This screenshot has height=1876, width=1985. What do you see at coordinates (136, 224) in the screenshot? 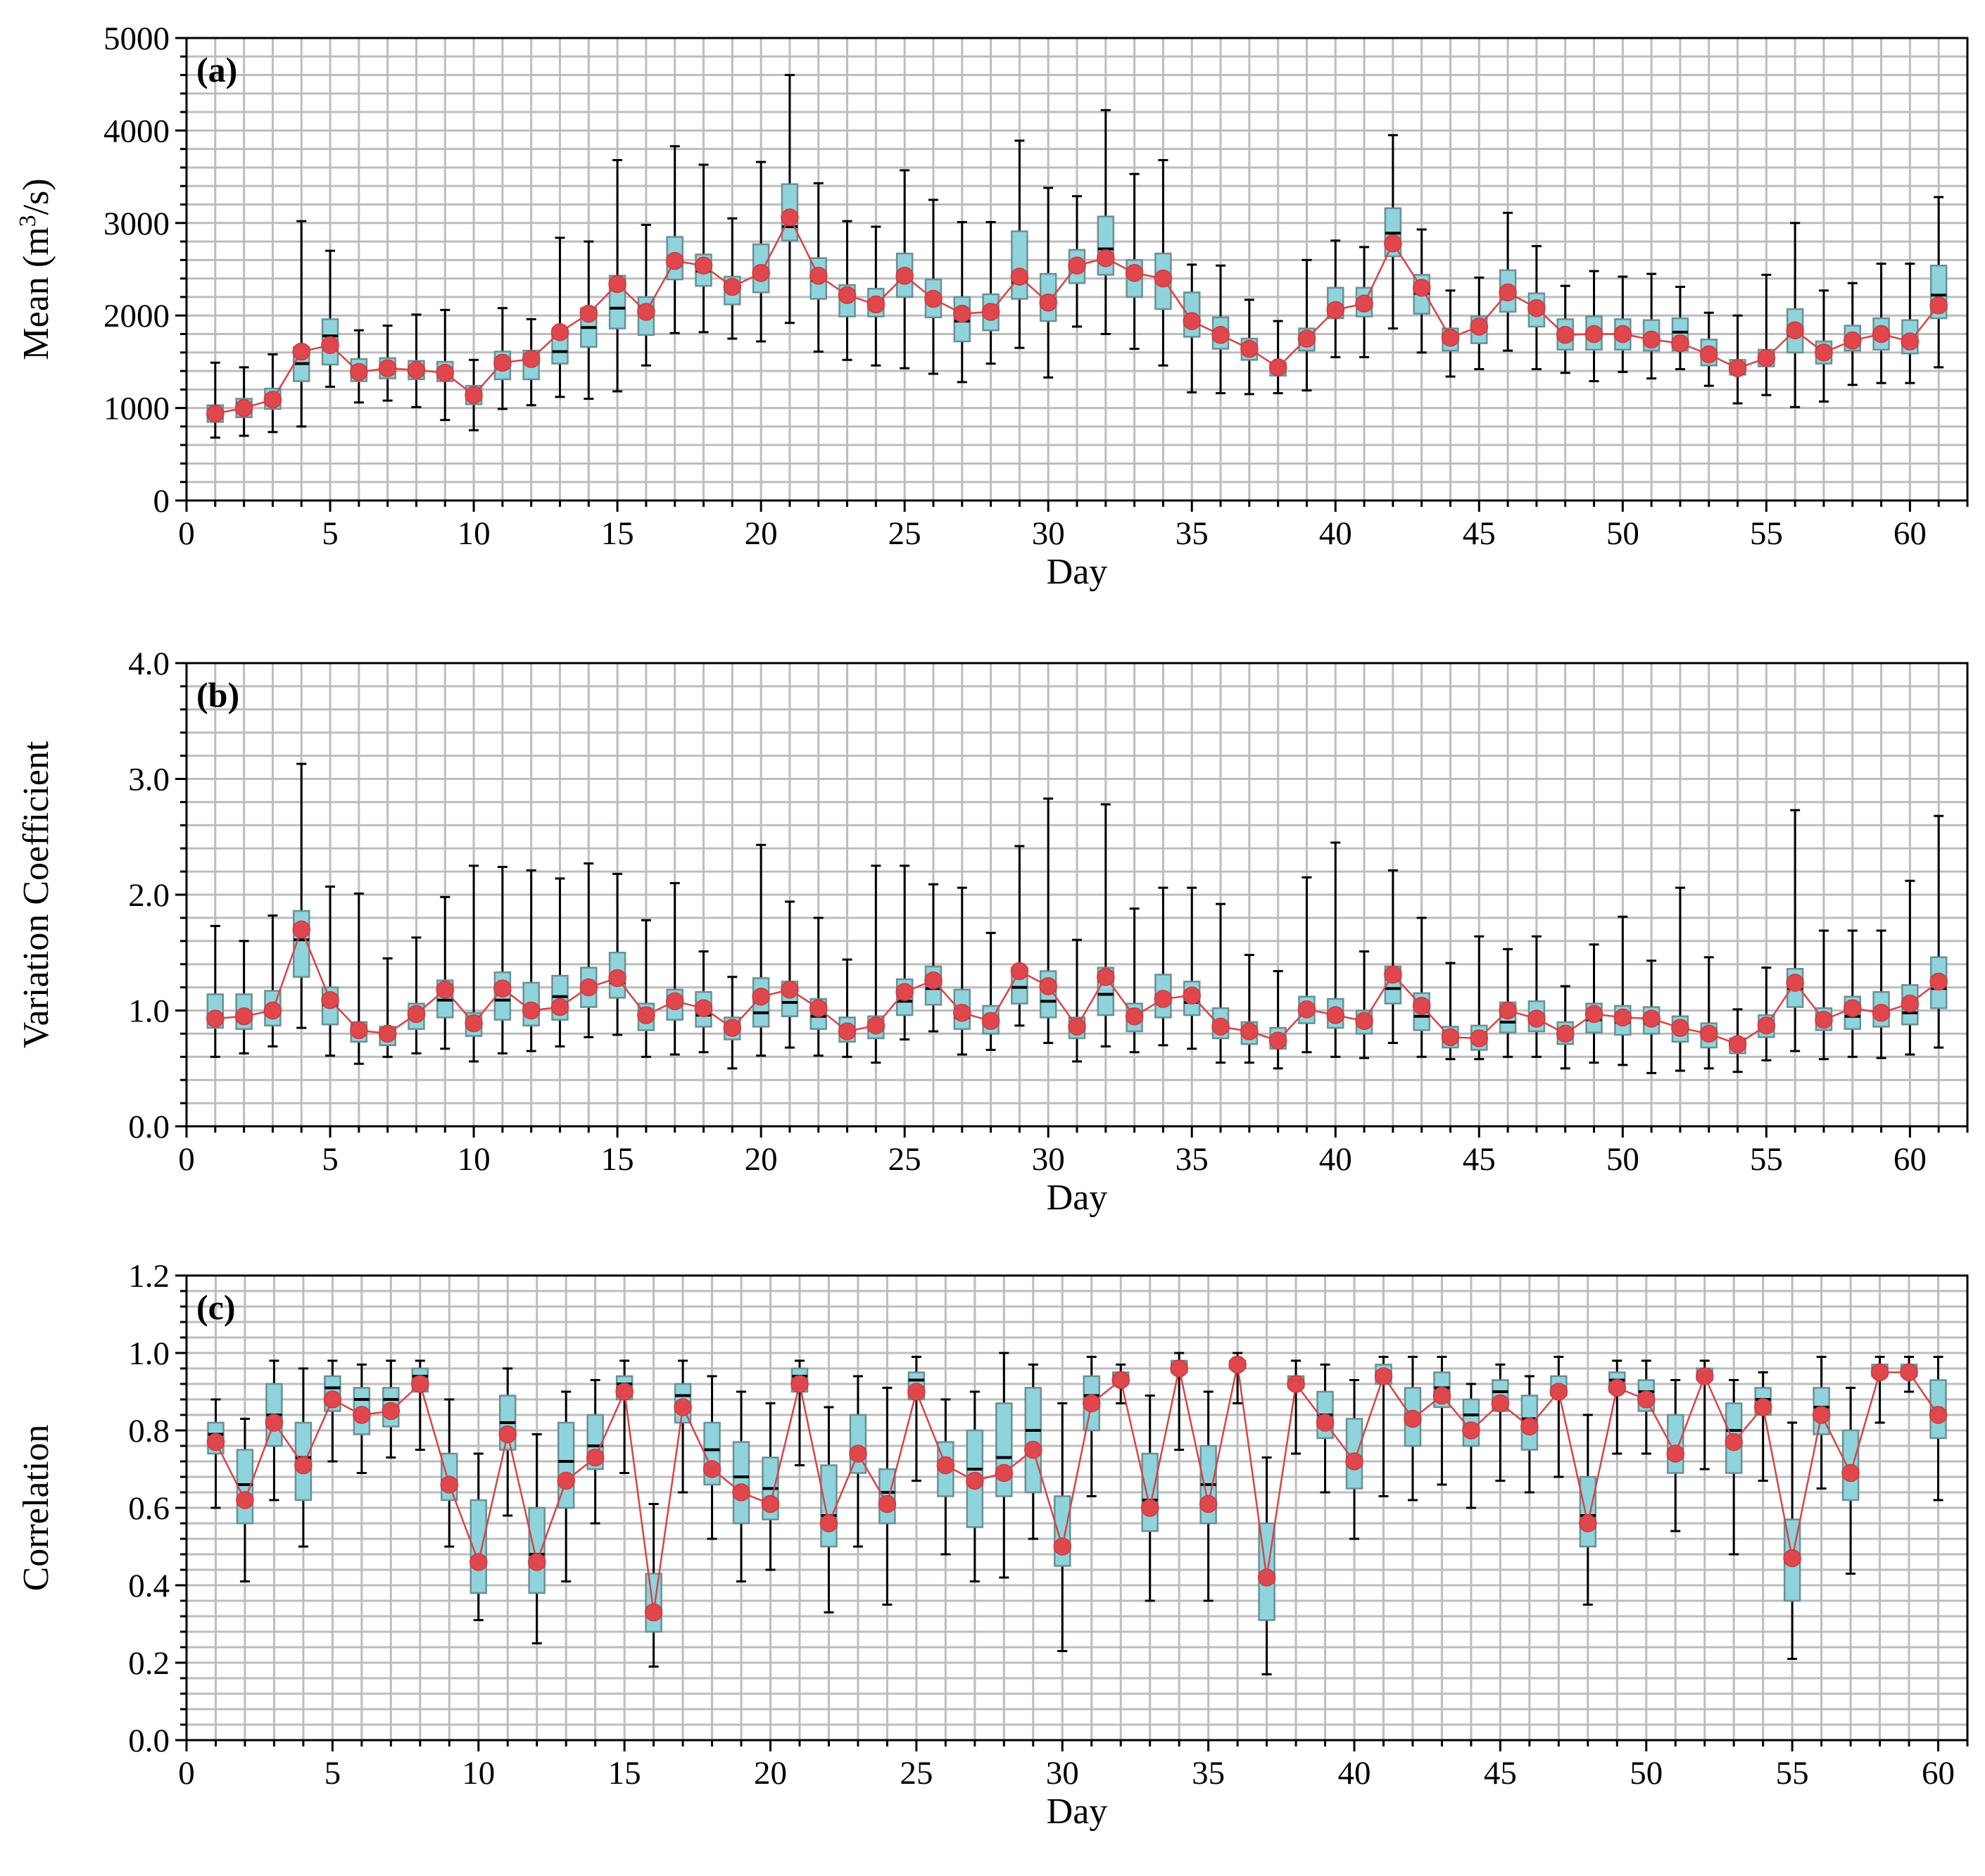
I see `y-tick-label: 3000` at bounding box center [136, 224].